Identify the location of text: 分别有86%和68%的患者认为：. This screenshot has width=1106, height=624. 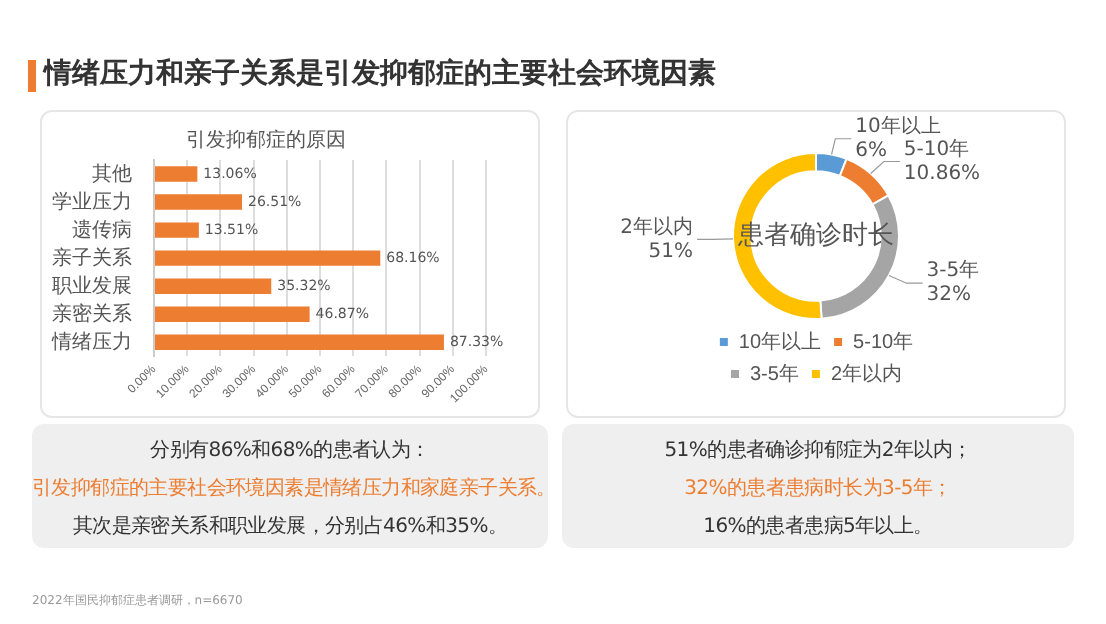
(290, 451).